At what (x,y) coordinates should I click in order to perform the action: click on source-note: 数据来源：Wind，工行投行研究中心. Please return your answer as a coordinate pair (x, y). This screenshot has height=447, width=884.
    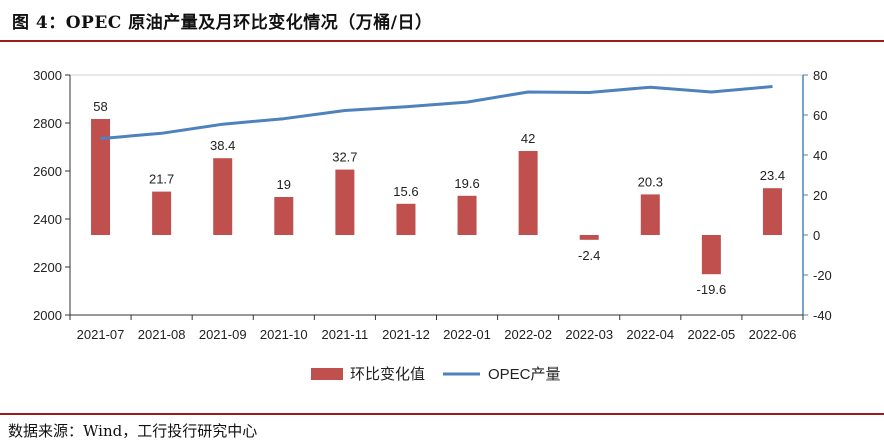
    Looking at the image, I should click on (133, 431).